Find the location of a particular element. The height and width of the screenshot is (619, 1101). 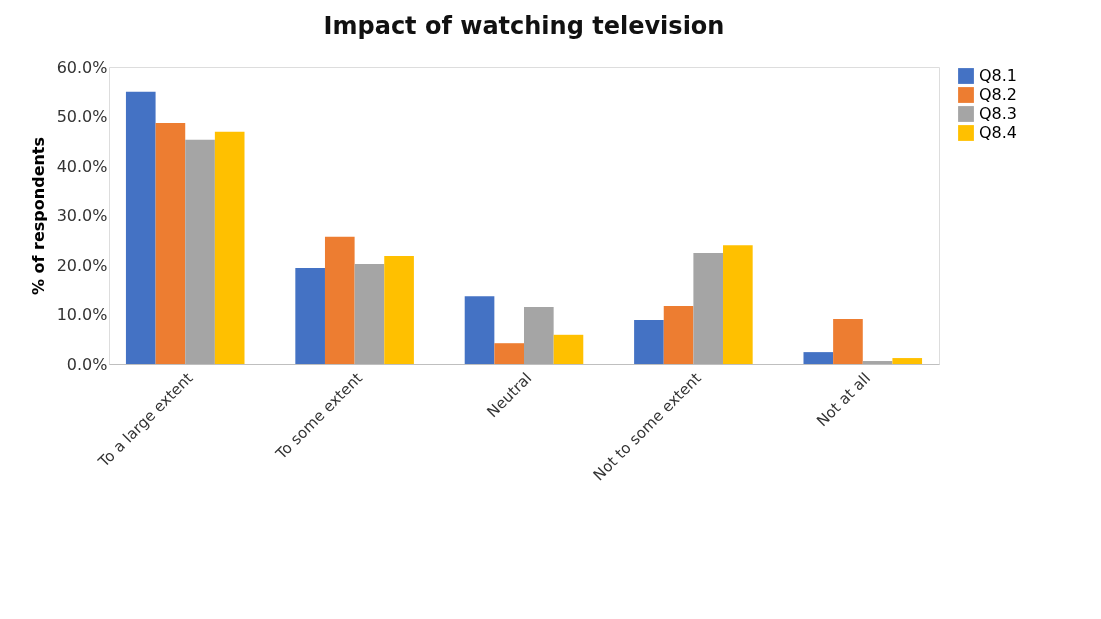

legend-label: Q8.1 is located at coordinates (998, 75).